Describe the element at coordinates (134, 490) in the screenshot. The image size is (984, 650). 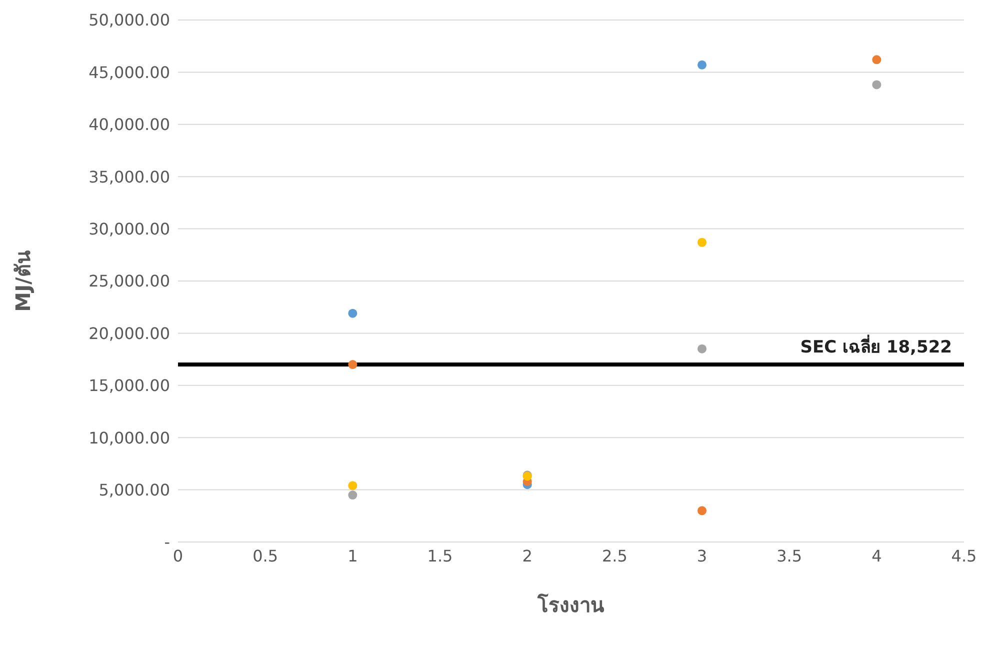
I see `y-tick-label: 5,000.00` at that location.